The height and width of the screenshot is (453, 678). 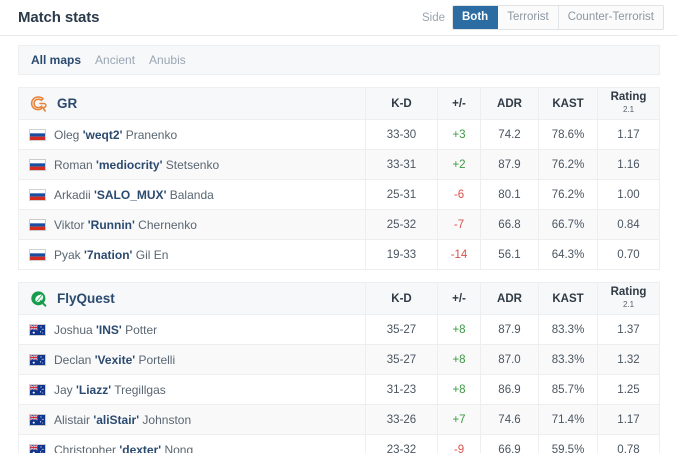 What do you see at coordinates (167, 60) in the screenshot?
I see `map-tab-anubis: Anubis` at bounding box center [167, 60].